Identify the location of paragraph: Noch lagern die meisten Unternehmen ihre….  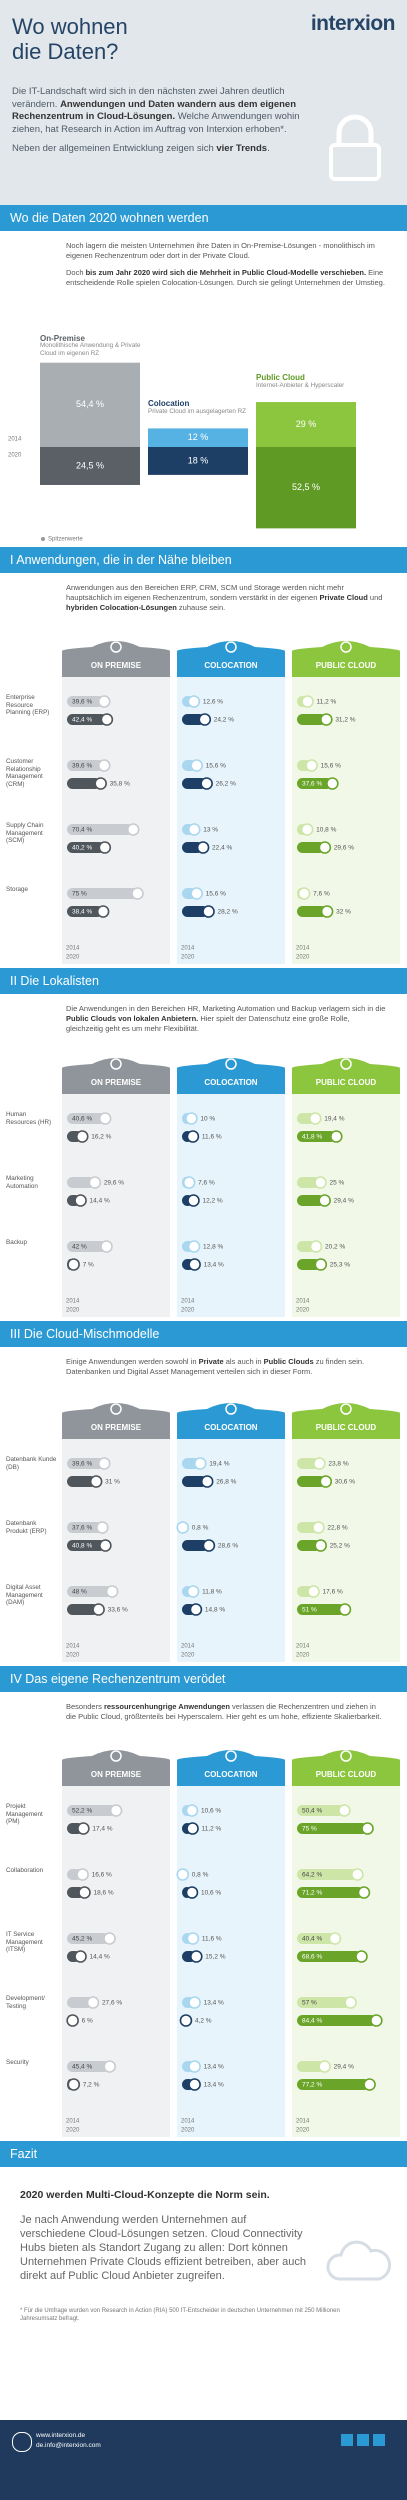
(226, 251).